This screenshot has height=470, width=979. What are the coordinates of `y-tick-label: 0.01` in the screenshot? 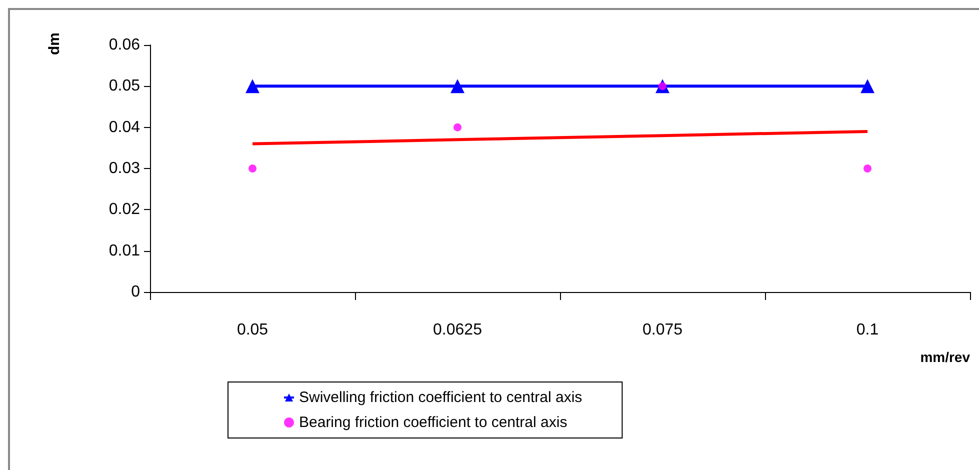 It's located at (124, 251).